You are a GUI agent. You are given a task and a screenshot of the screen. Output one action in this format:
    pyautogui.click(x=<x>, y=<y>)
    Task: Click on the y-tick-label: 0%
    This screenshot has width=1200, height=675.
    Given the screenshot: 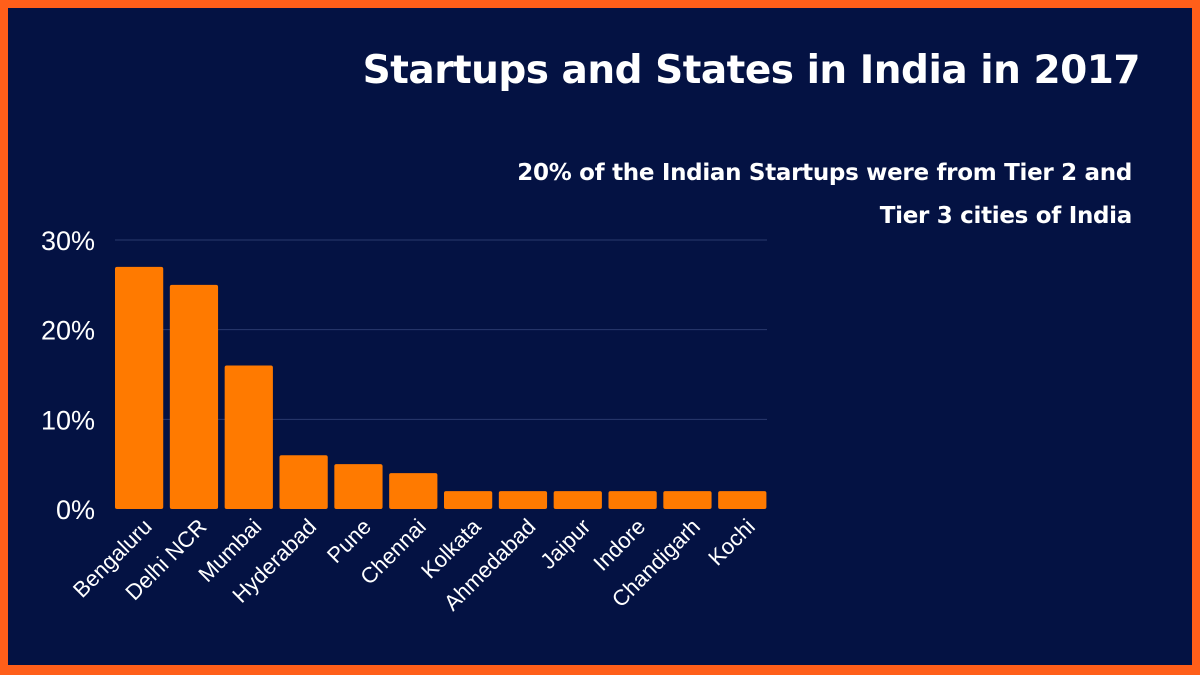 What is the action you would take?
    pyautogui.click(x=75, y=510)
    